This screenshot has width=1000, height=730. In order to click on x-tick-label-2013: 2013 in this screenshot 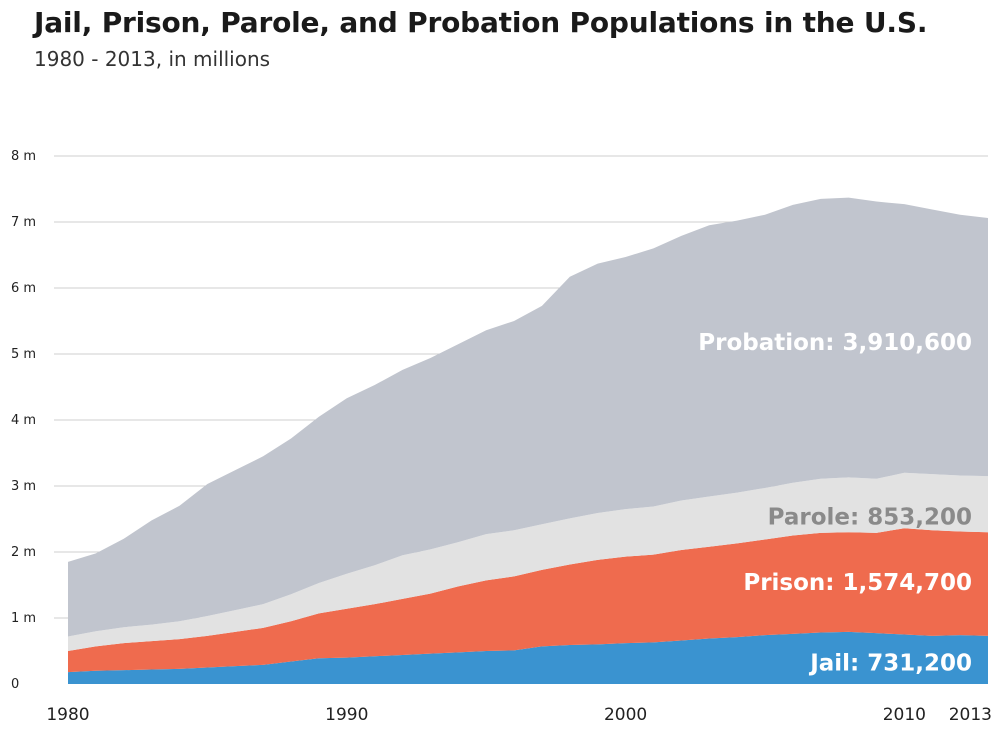, I will do `click(970, 715)`.